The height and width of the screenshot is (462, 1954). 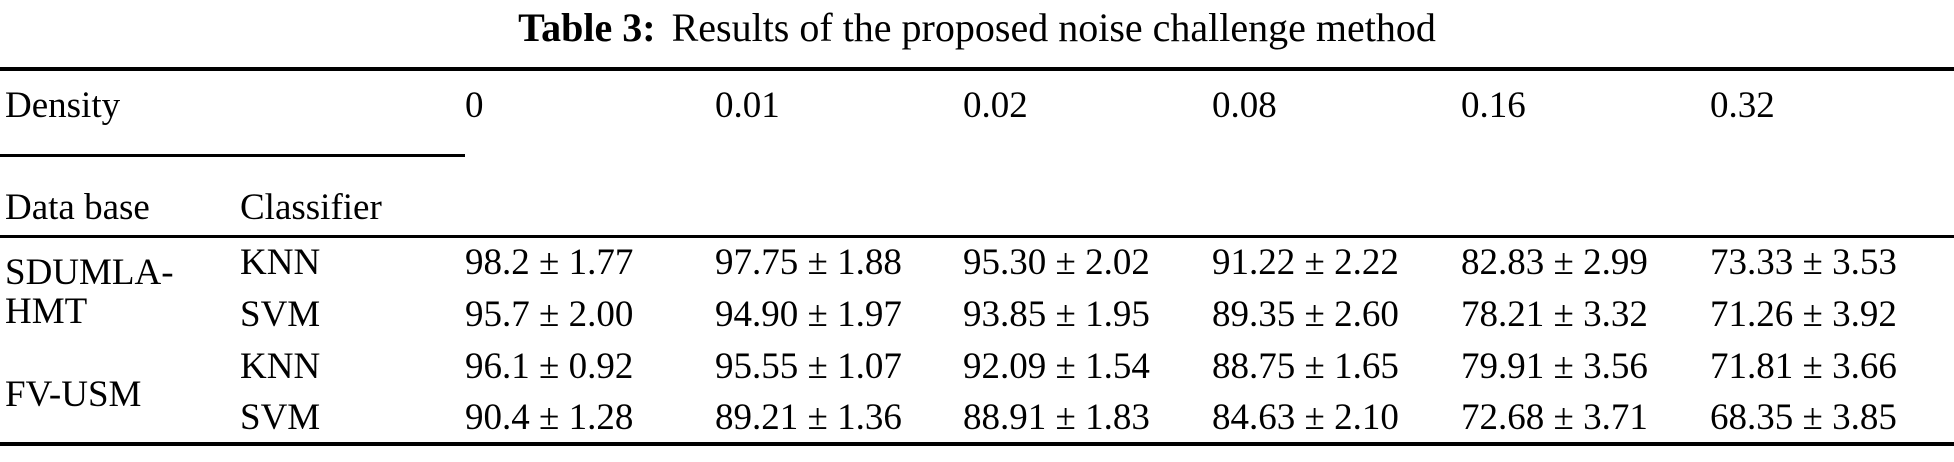 I want to click on database-name-cell: SDUMLA- HMT, so click(x=120, y=288).